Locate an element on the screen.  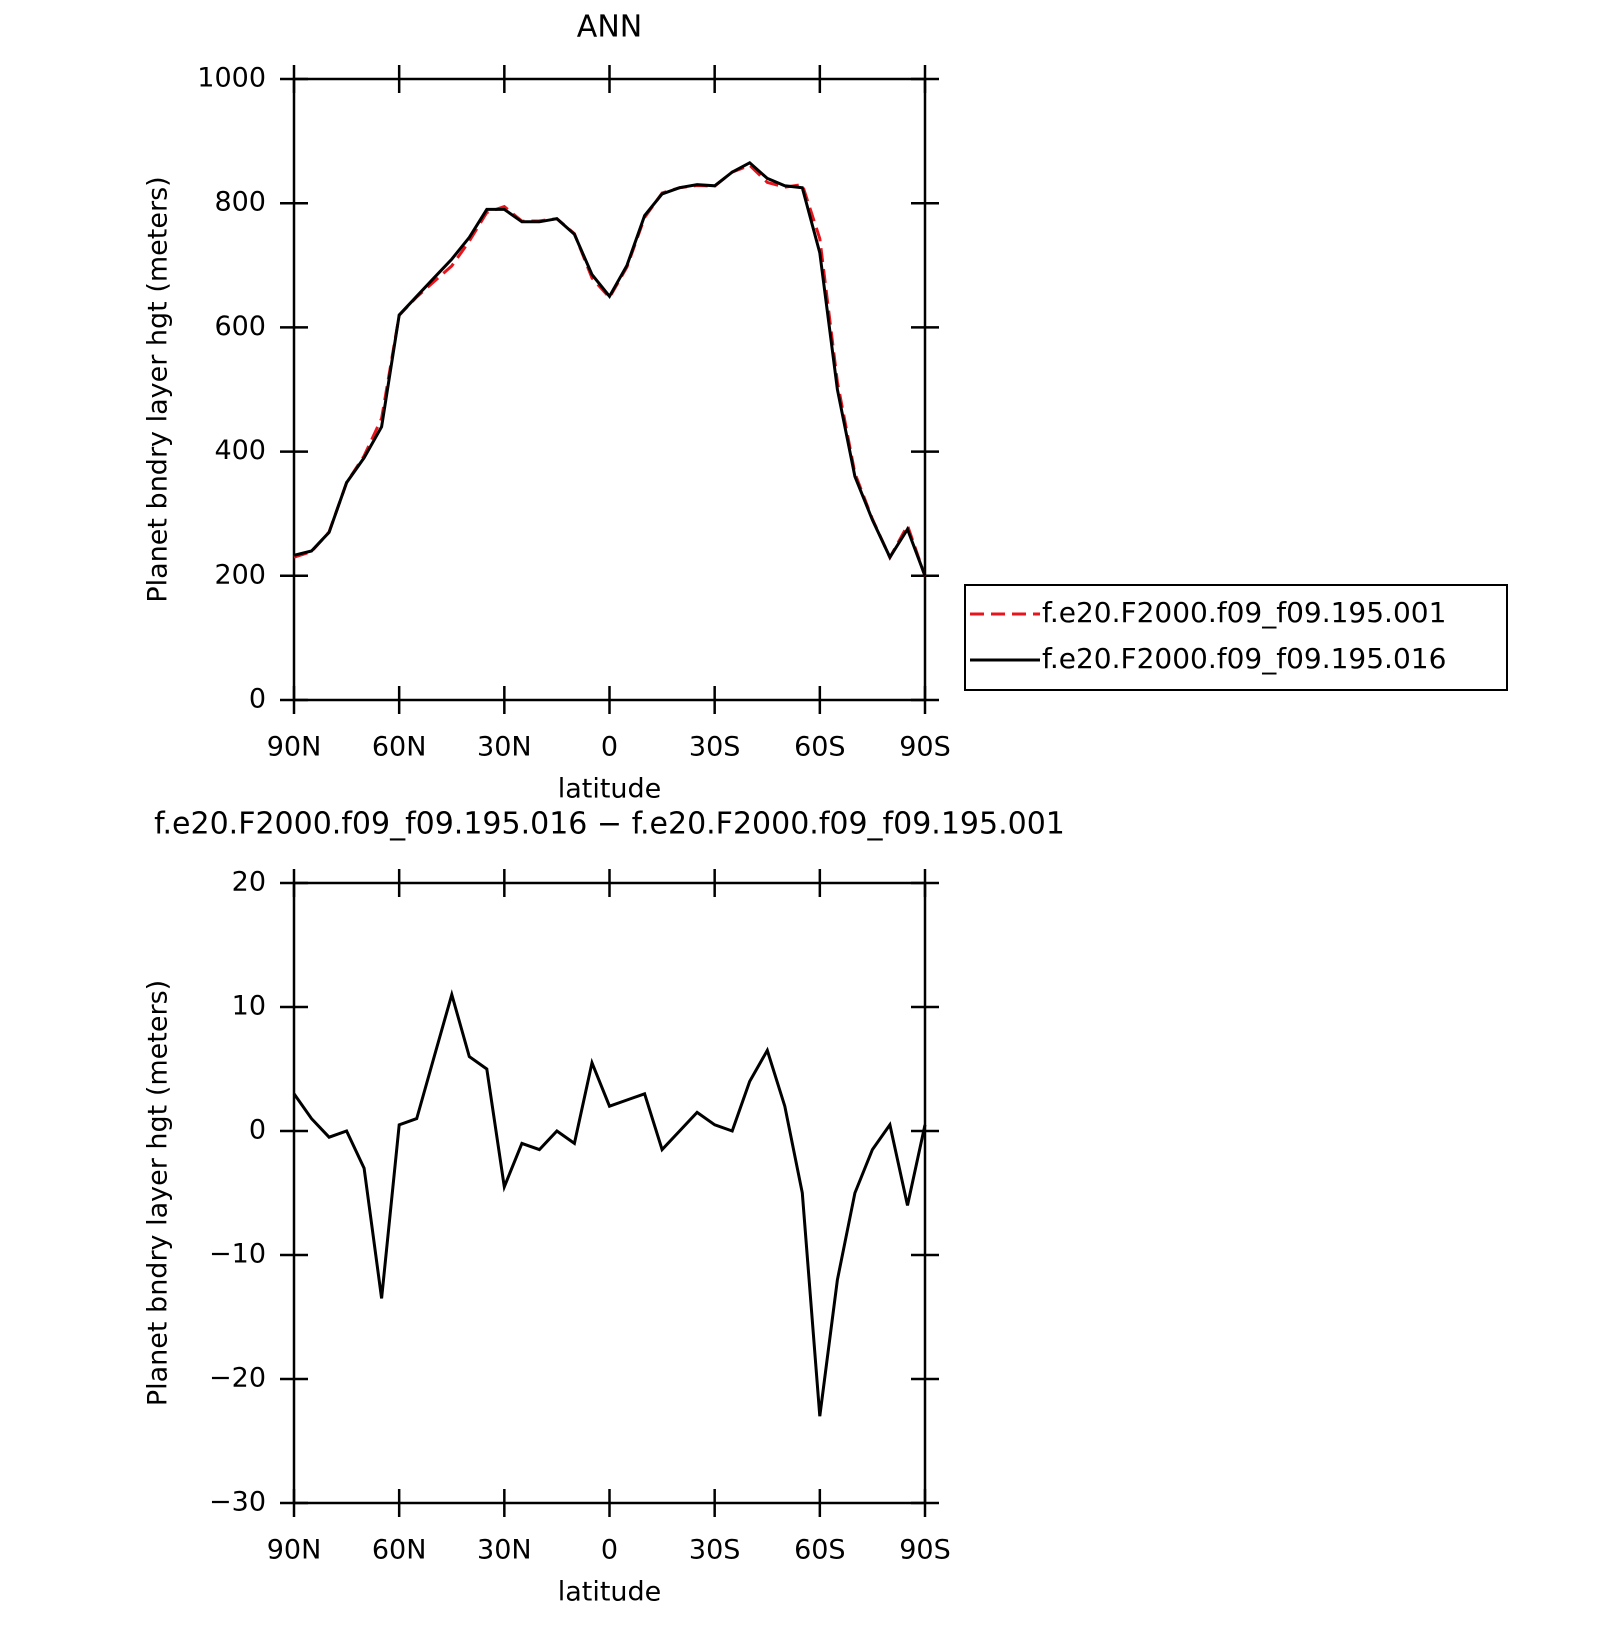
y-tick-label: −30 is located at coordinates (237, 1502).